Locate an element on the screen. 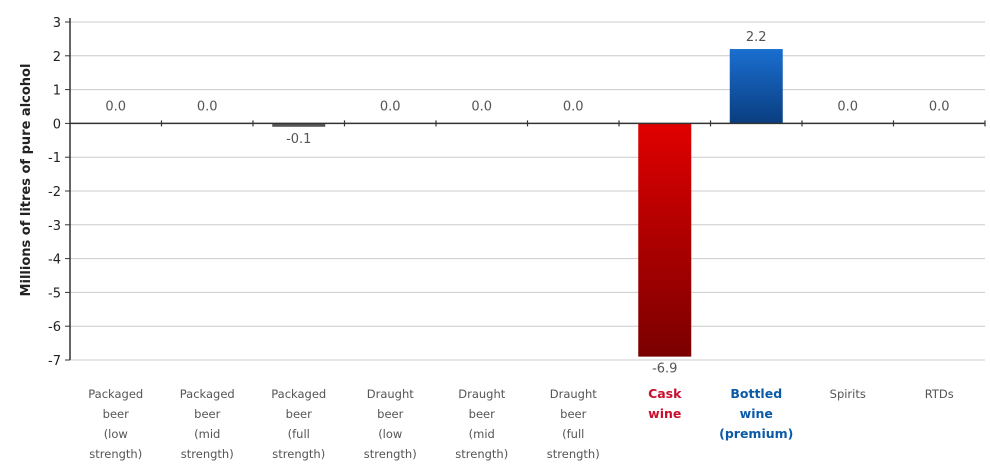  category-label: Bottled wine (premium) is located at coordinates (756, 413).